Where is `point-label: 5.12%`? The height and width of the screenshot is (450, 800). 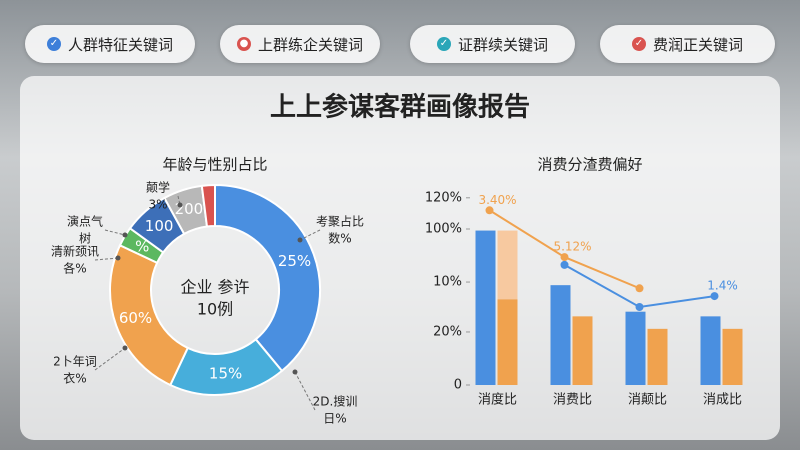
point-label: 5.12% is located at coordinates (572, 247).